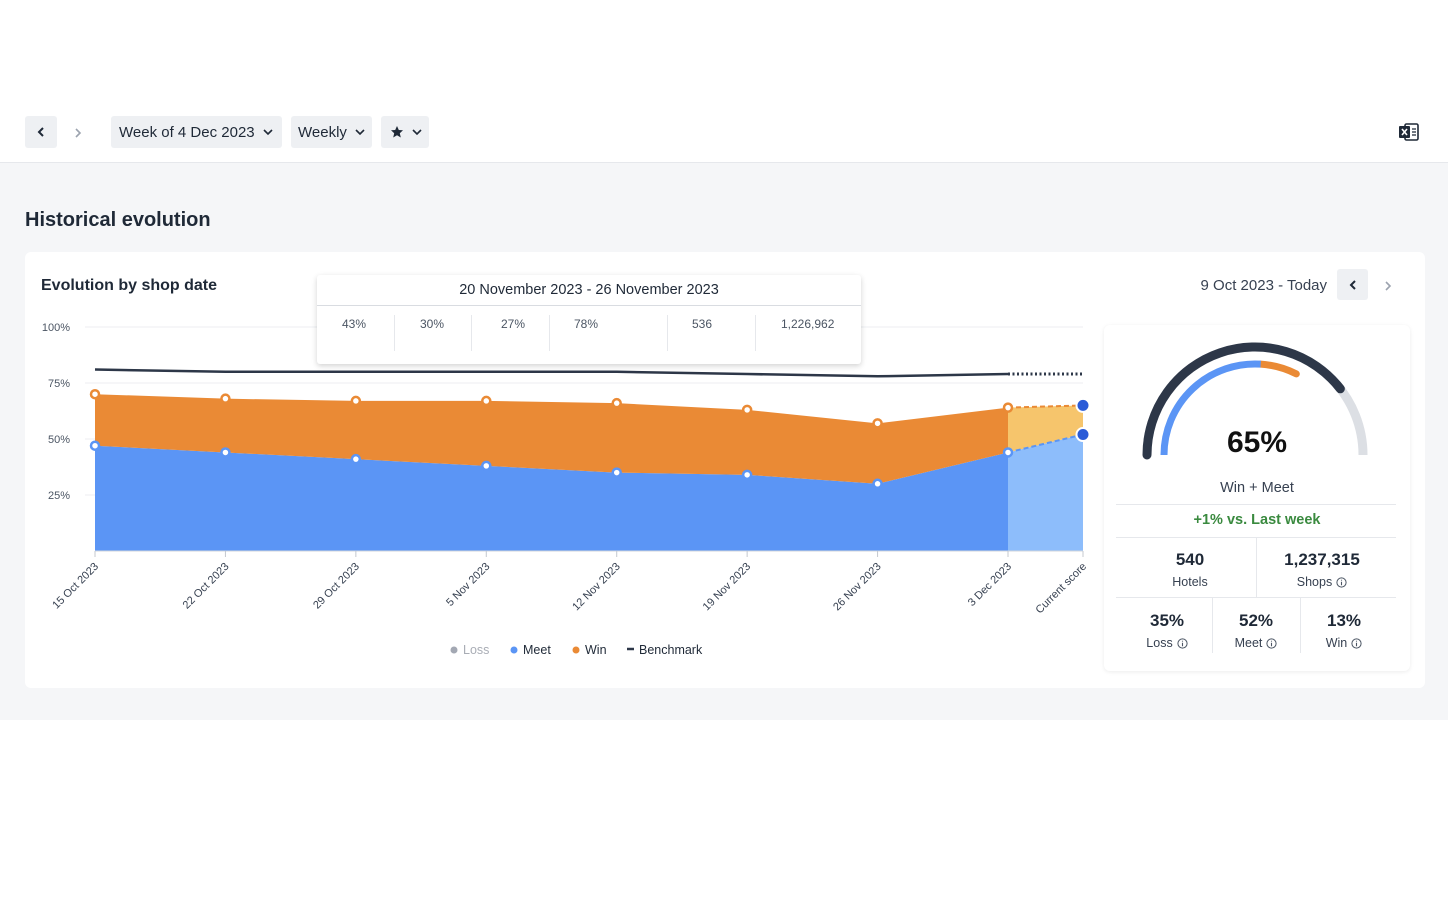 This screenshot has height=905, width=1448. What do you see at coordinates (1314, 582) in the screenshot?
I see `stat-label-text: Shops` at bounding box center [1314, 582].